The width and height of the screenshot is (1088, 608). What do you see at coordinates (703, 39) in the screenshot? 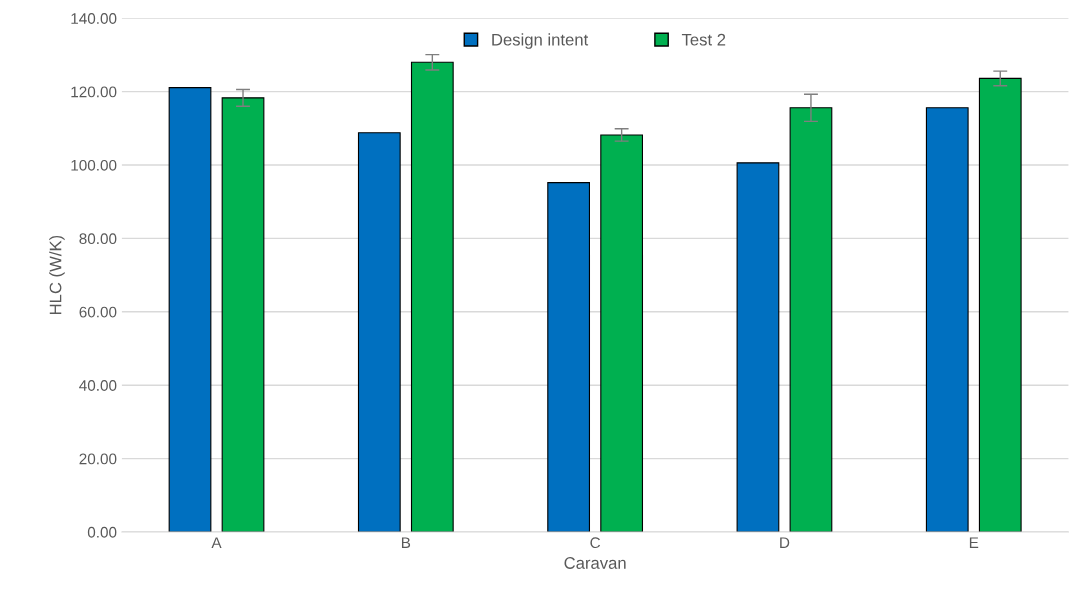
I see `legend-label: Test 2` at bounding box center [703, 39].